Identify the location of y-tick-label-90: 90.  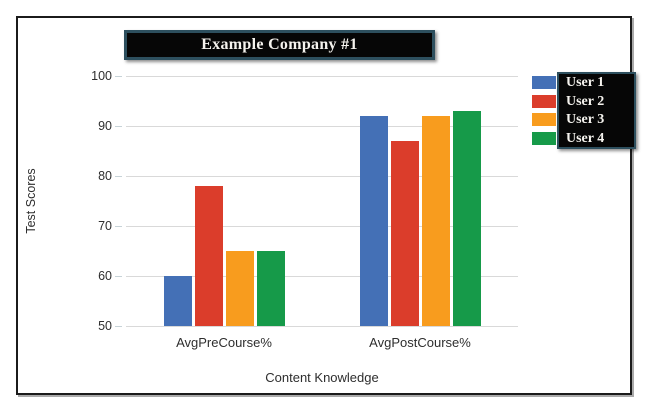
(105, 126).